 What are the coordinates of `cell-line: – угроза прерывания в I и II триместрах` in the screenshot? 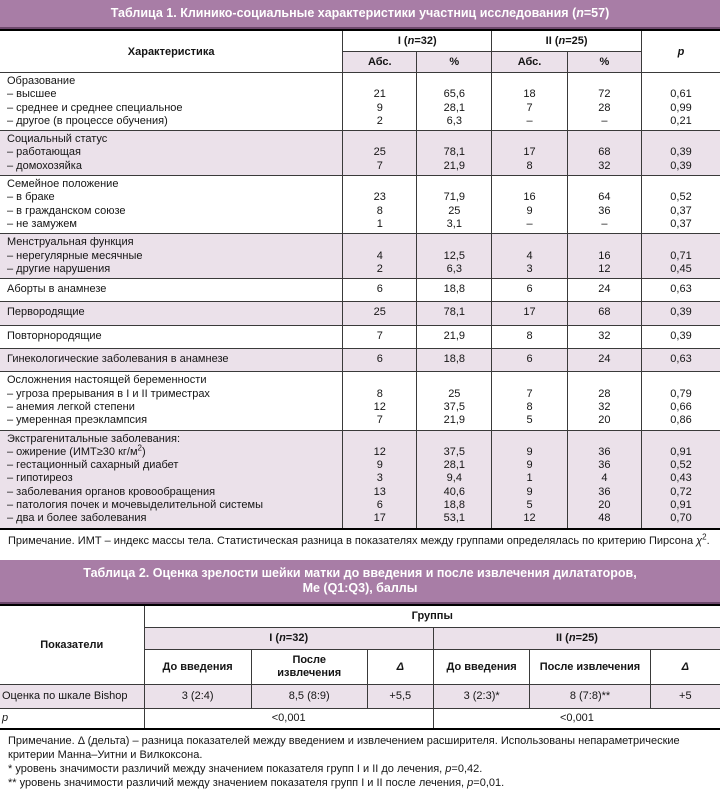 It's located at (108, 393).